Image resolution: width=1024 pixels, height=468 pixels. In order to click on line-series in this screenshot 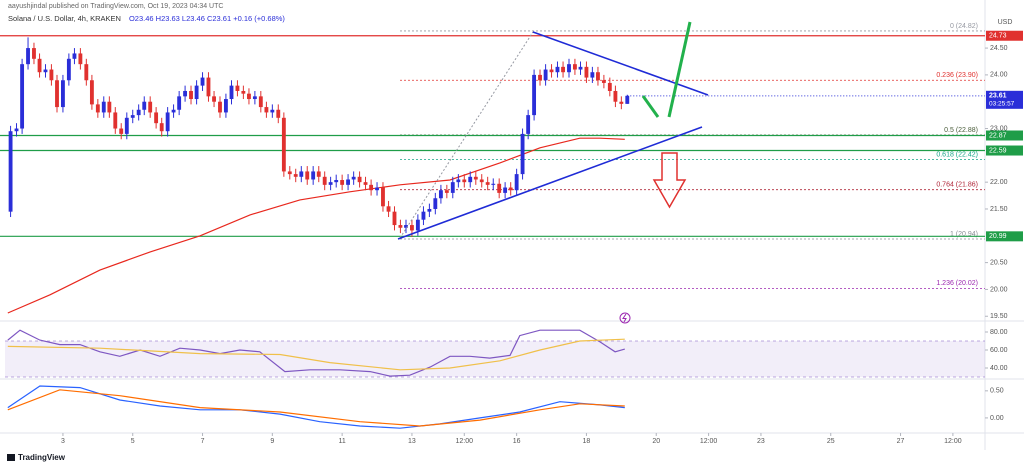, I will do `click(316, 407)`.